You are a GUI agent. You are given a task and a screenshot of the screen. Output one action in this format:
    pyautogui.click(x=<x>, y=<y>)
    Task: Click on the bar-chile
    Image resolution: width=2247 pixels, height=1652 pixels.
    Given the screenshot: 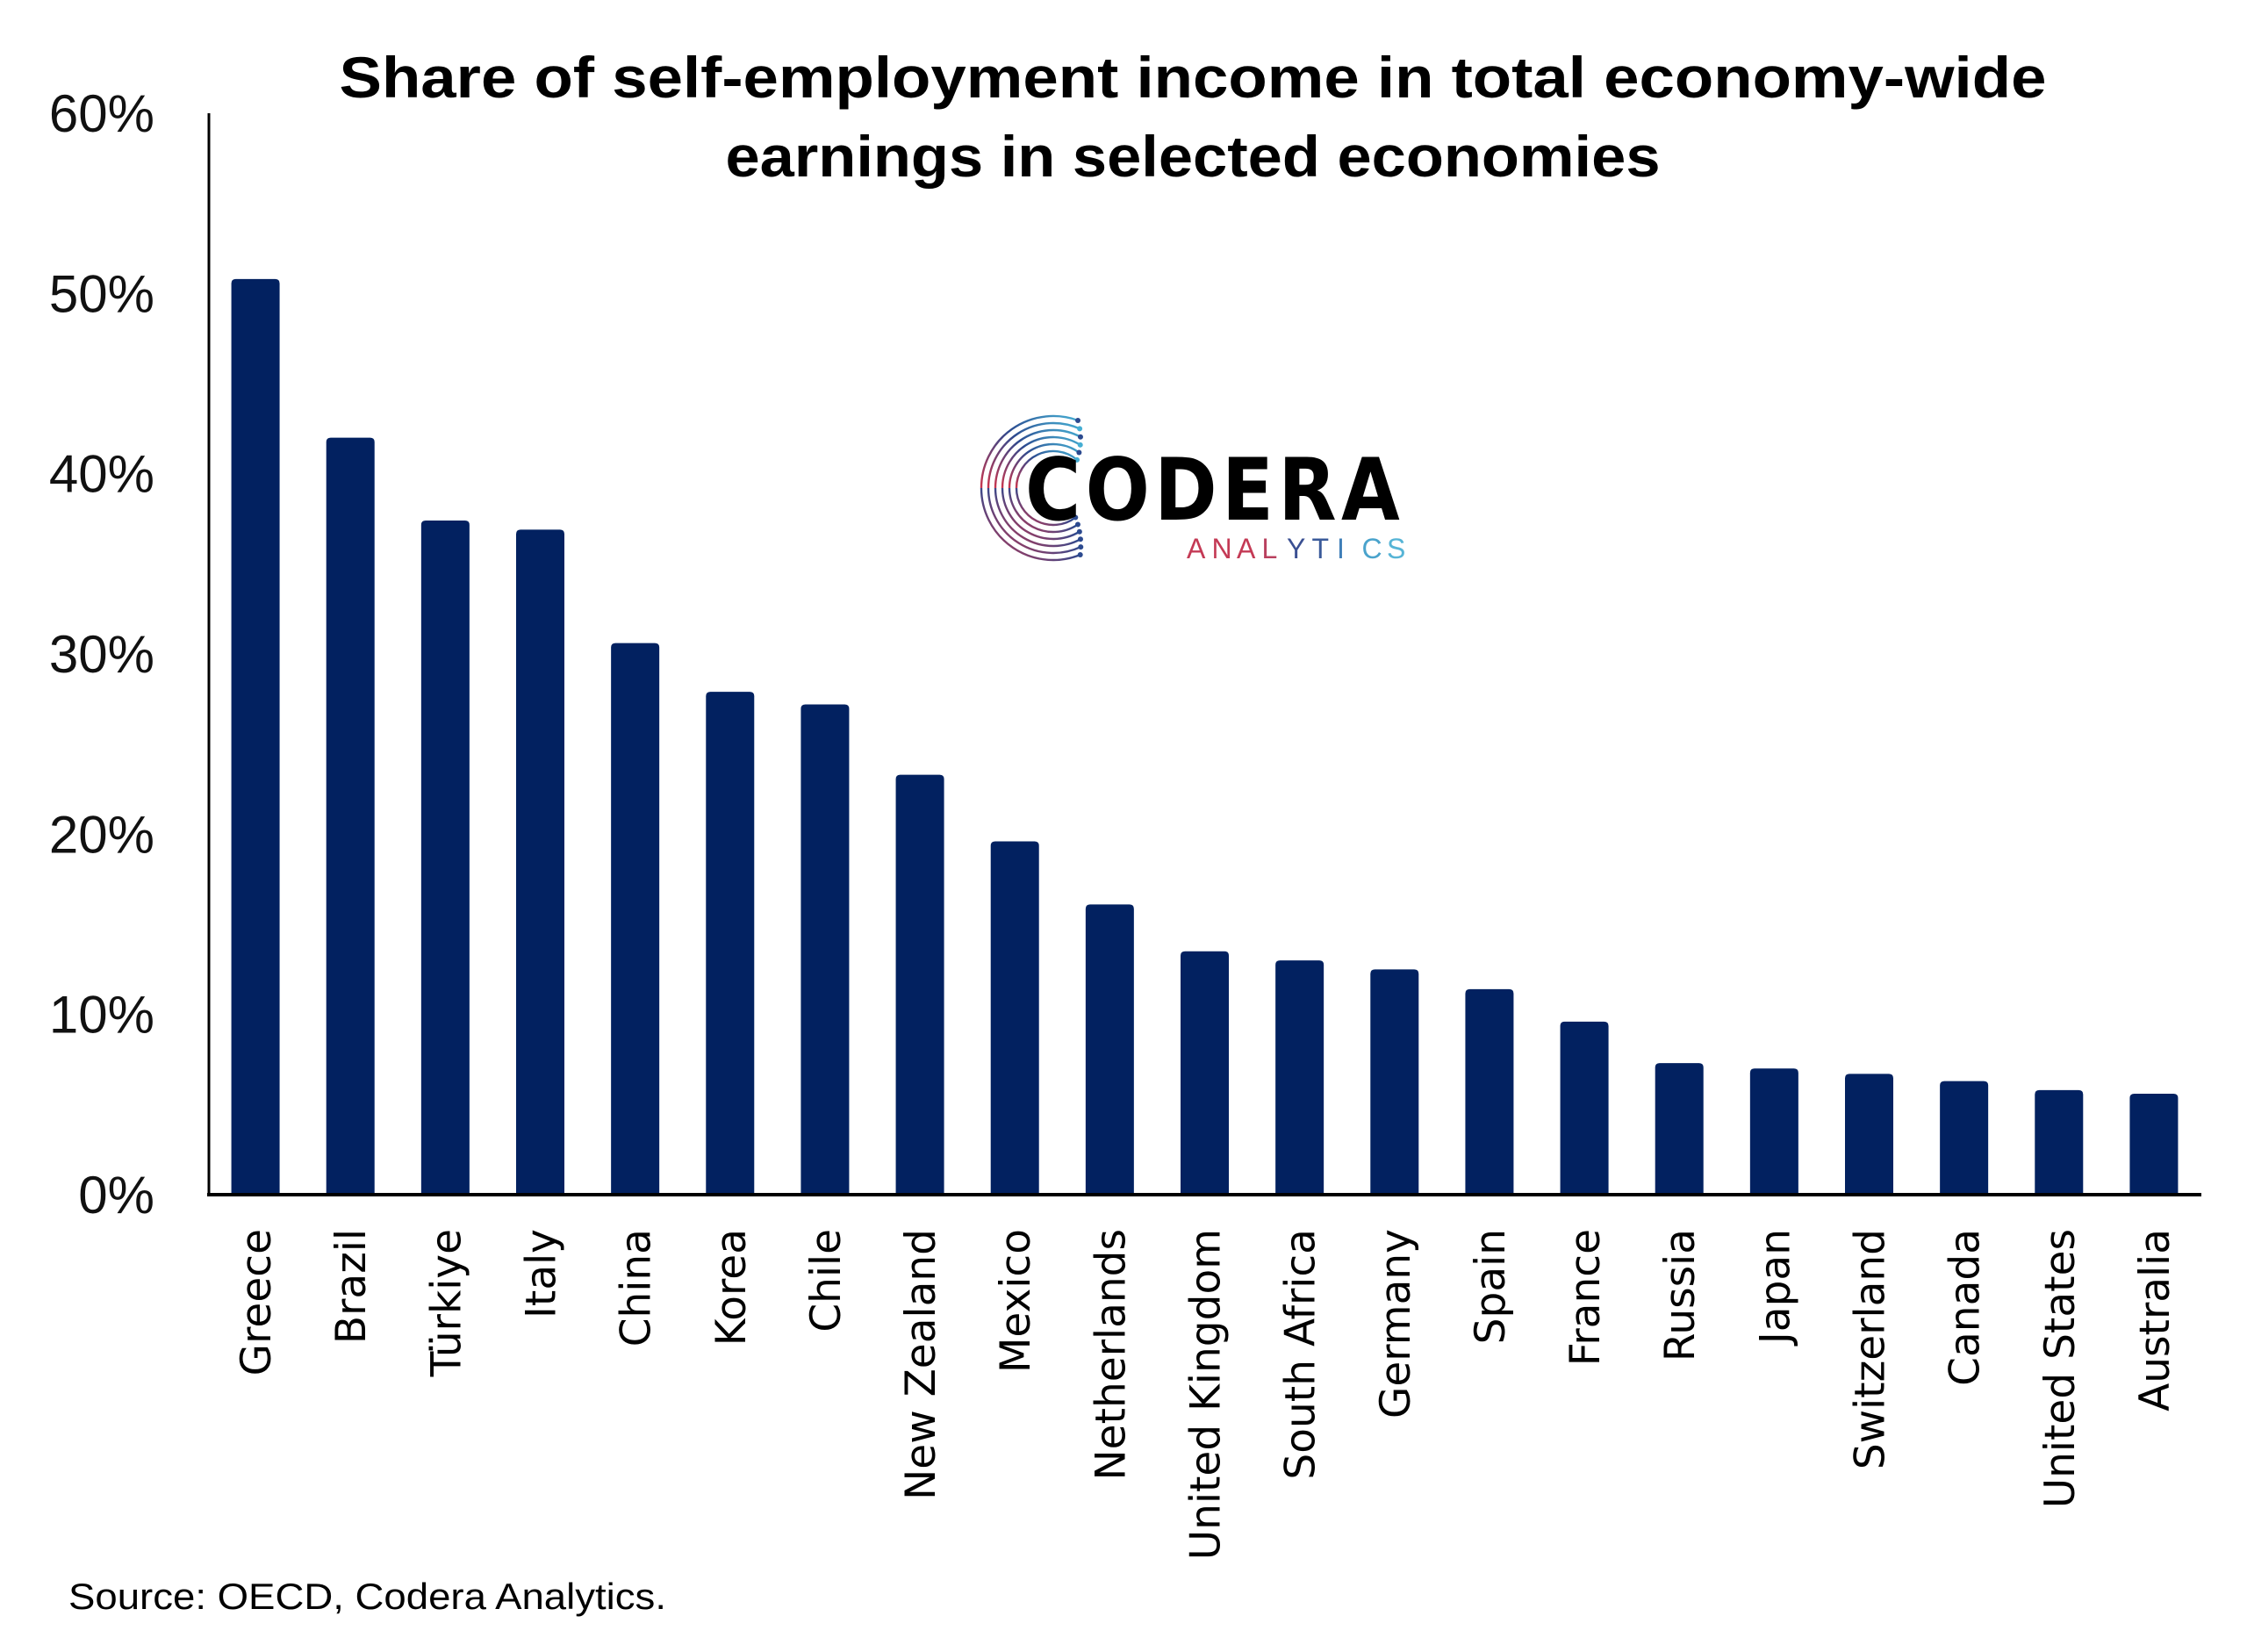 What is the action you would take?
    pyautogui.click(x=825, y=949)
    